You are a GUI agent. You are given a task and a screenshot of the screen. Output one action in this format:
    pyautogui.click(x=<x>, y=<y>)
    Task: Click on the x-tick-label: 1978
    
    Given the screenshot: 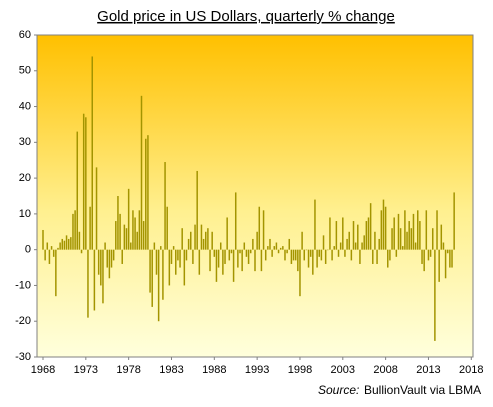 What is the action you would take?
    pyautogui.click(x=128, y=370)
    